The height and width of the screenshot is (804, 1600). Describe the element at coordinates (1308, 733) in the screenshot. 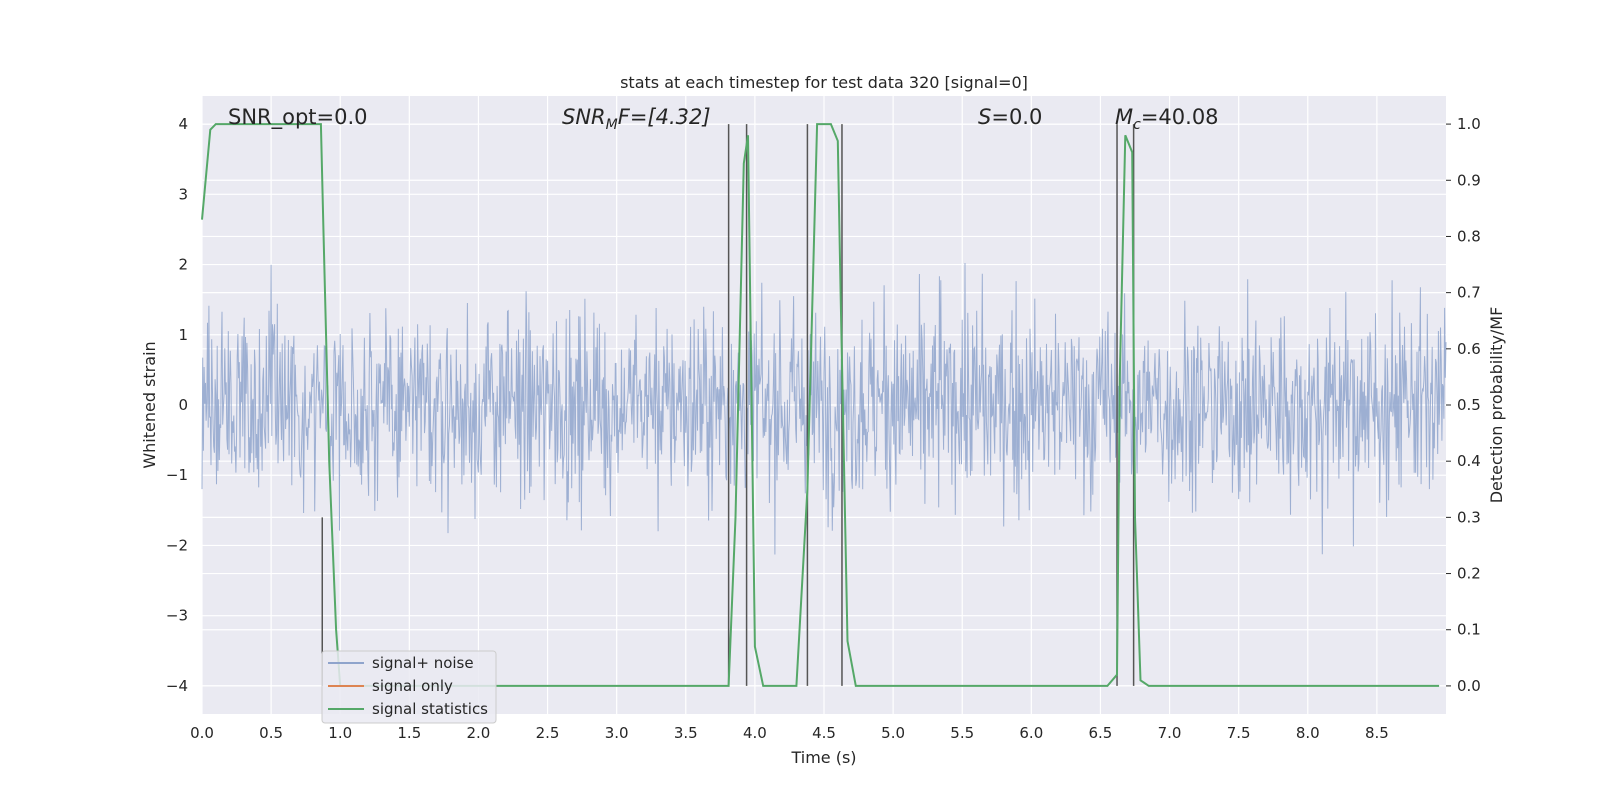

I see `x-tick-label-16: 8.0` at that location.